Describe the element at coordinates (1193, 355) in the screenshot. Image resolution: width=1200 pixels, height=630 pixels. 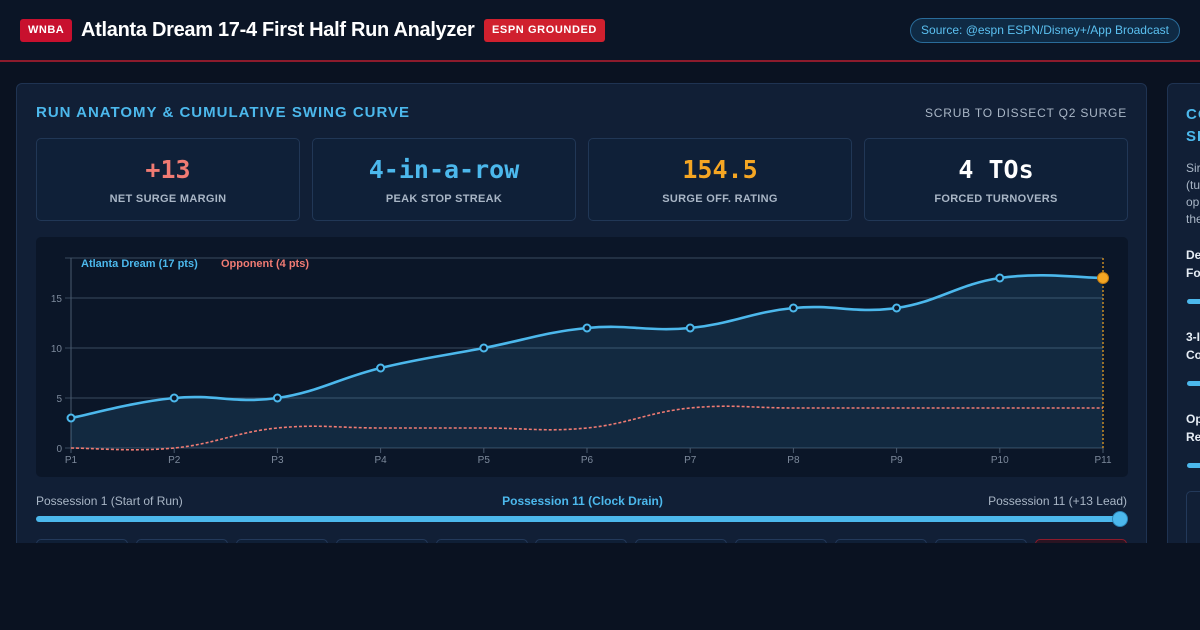
I see `side-control-line: Co` at that location.